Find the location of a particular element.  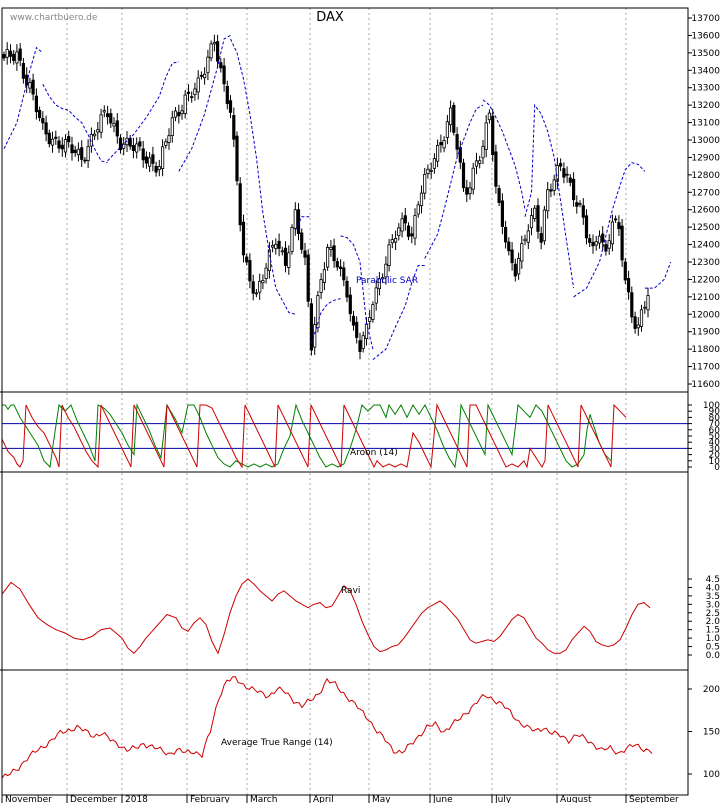

aroon-tick-label: 90 is located at coordinates (715, 412).